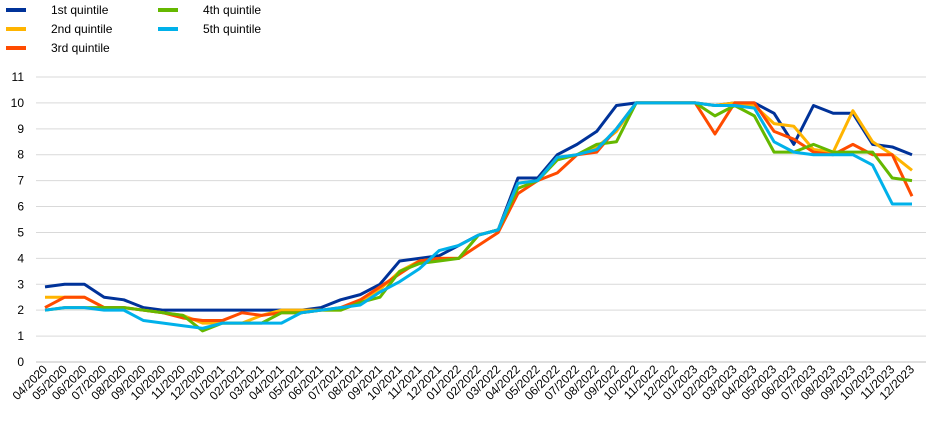 The height and width of the screenshot is (424, 945). I want to click on y-tick-label: 7, so click(20, 181).